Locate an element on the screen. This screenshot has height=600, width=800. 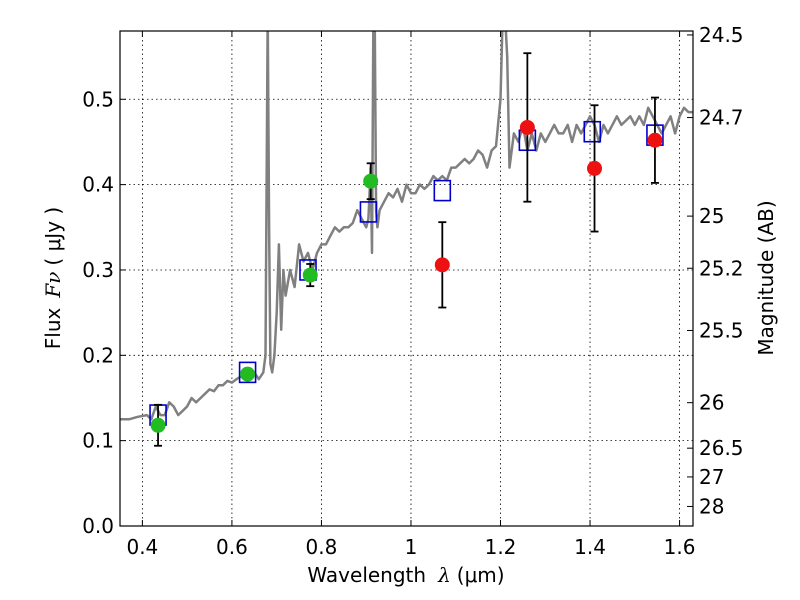
x-tick-label: 1 is located at coordinates (411, 547).